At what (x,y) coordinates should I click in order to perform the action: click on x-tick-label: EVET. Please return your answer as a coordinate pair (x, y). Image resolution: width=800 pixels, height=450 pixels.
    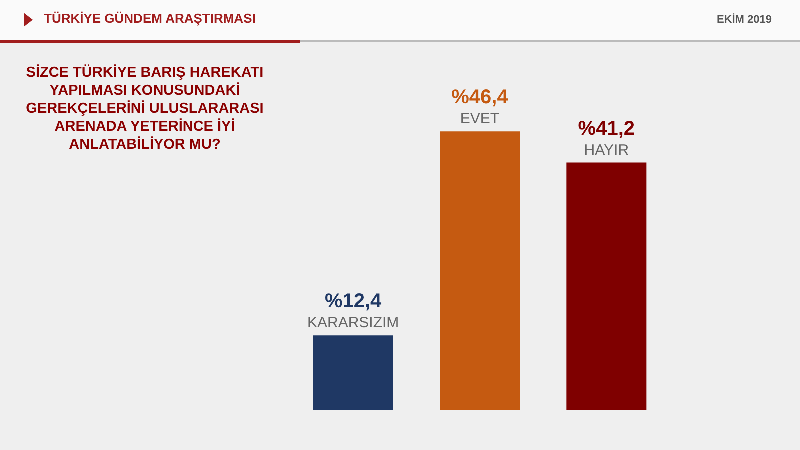
    Looking at the image, I should click on (480, 119).